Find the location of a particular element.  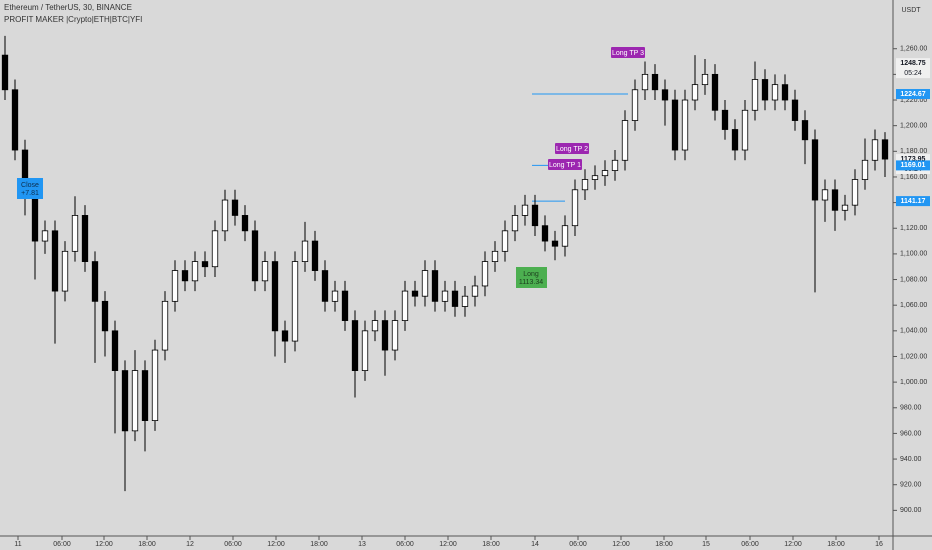

annotation-tp2: Long TP 2 is located at coordinates (572, 148).